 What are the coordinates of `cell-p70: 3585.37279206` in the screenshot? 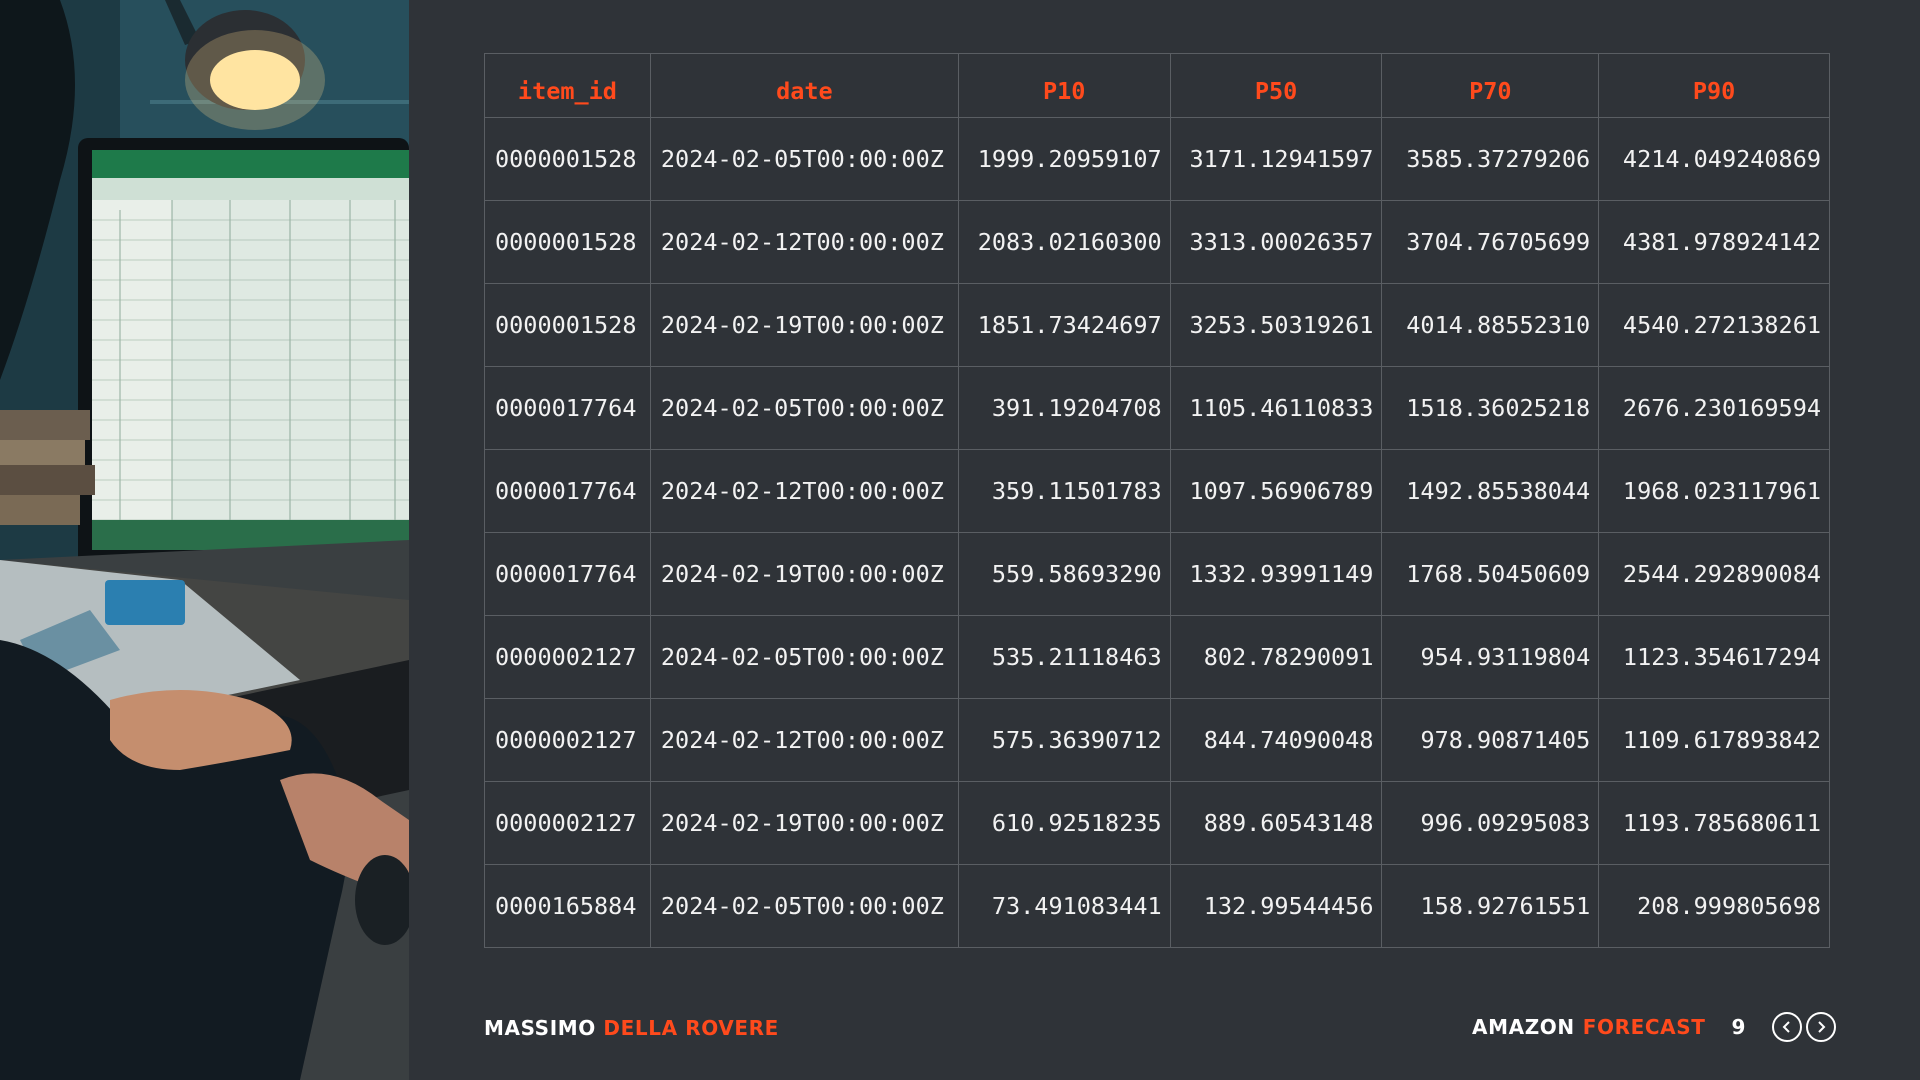 It's located at (1490, 159).